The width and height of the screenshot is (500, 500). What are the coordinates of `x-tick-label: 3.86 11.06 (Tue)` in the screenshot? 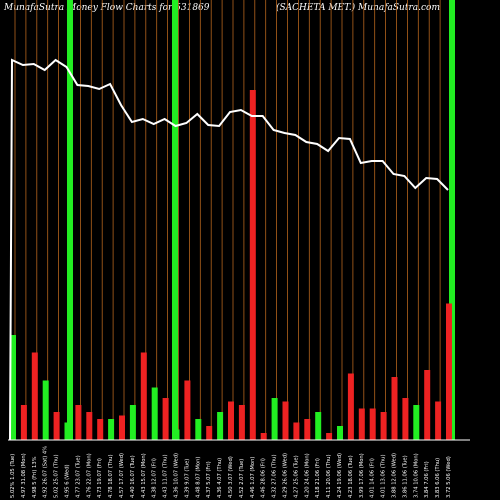 It's located at (405, 476).